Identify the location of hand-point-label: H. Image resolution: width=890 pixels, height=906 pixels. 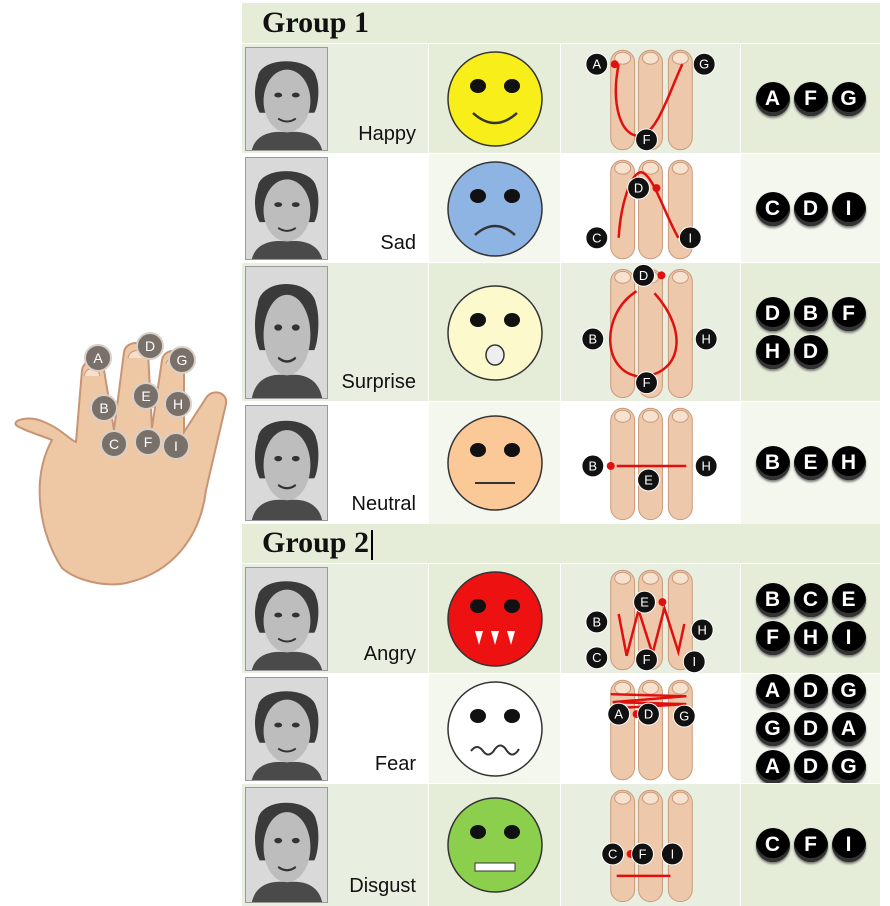
(178, 404).